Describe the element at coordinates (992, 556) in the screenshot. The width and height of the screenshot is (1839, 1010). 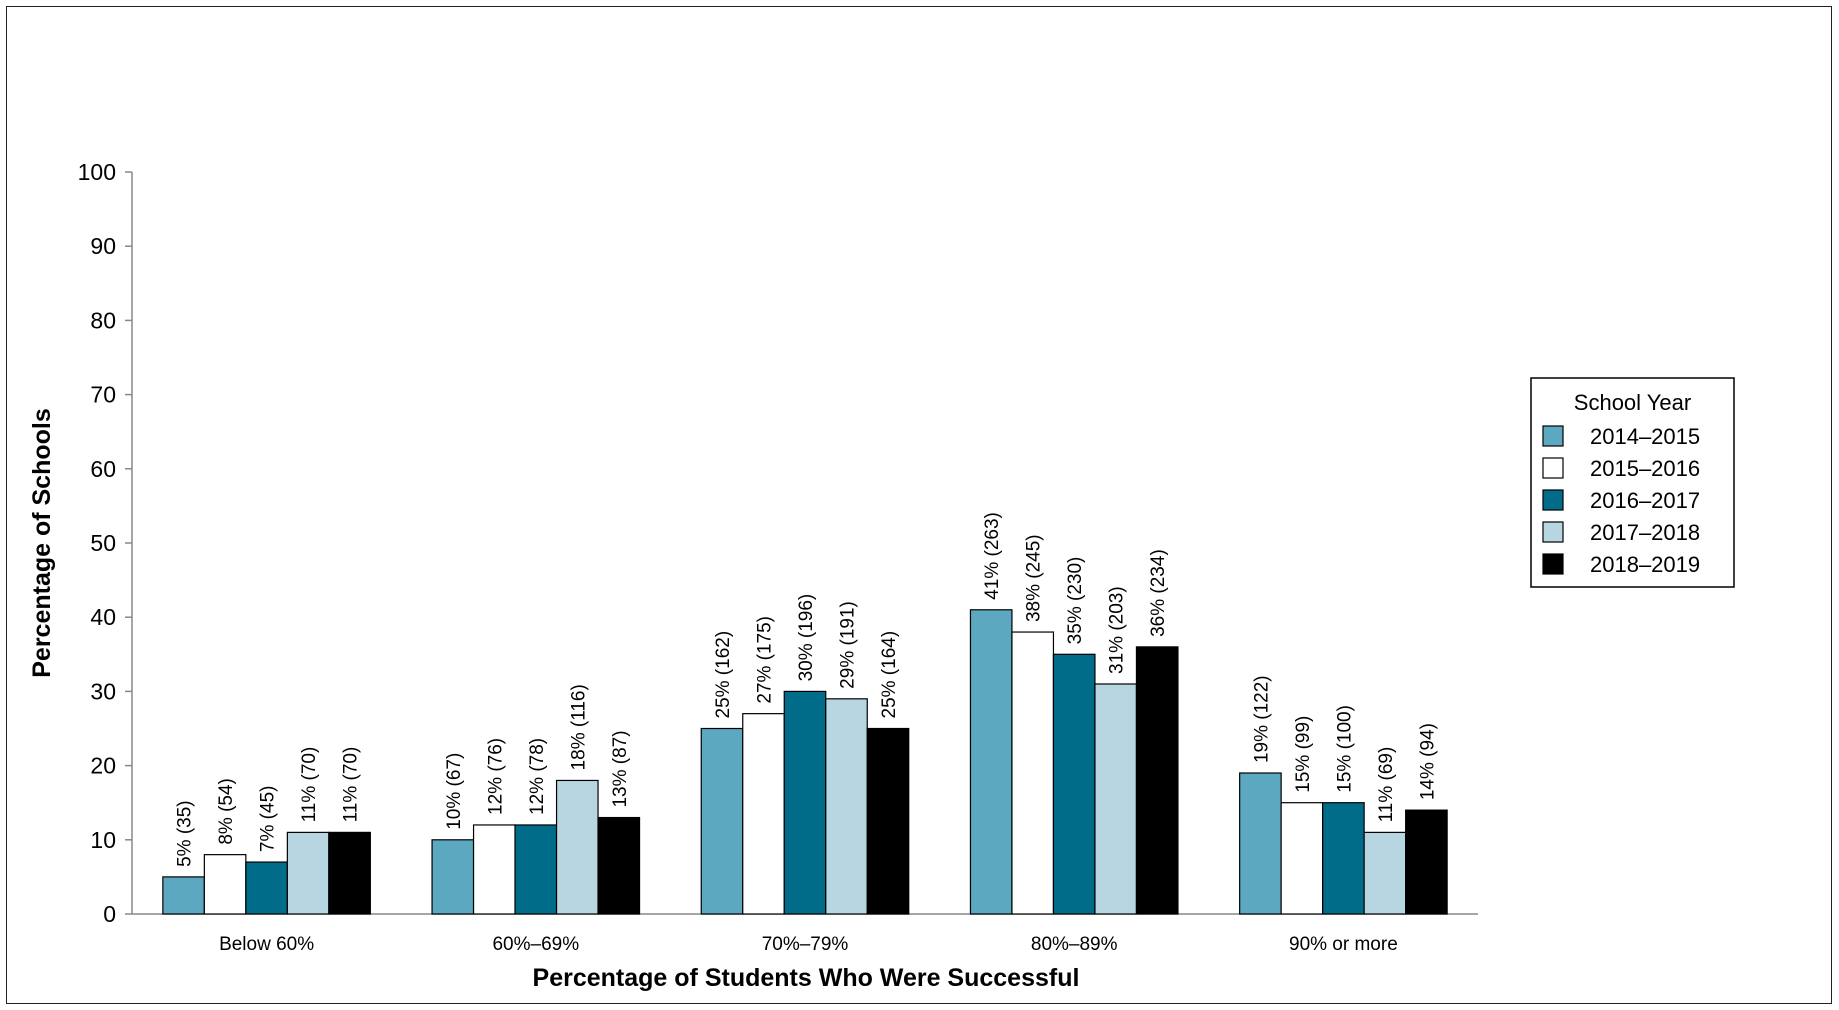
I see `bar-value-label: 41% (263)` at that location.